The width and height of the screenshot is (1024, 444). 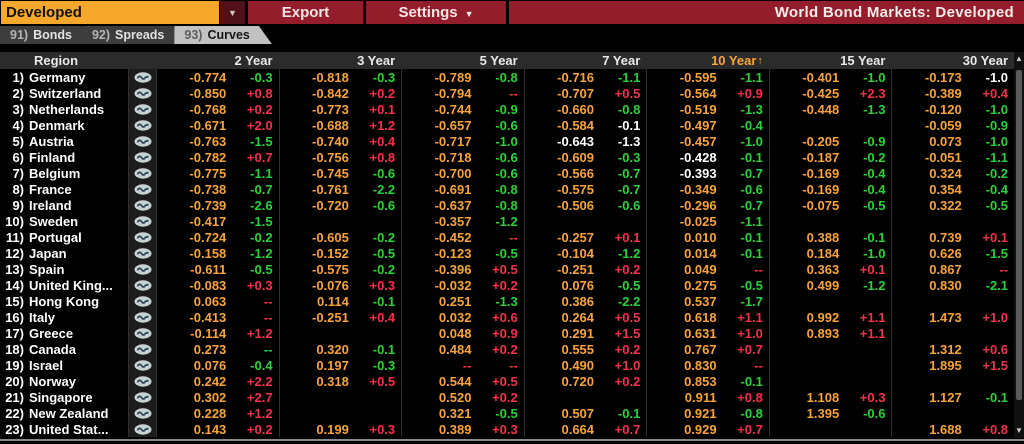 I want to click on yield-cell: -0.187 -0.2, so click(x=830, y=157).